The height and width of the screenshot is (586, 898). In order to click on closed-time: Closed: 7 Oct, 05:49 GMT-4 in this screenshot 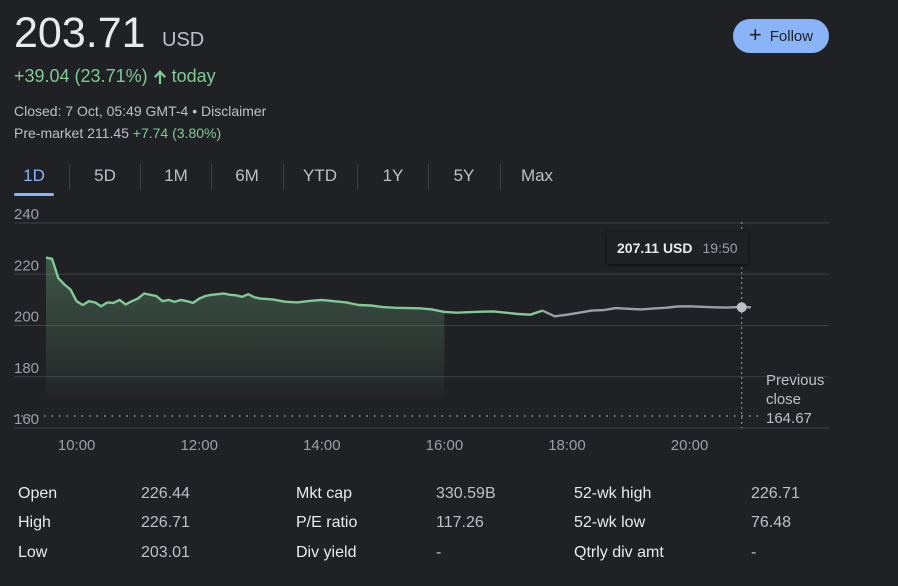, I will do `click(101, 111)`.